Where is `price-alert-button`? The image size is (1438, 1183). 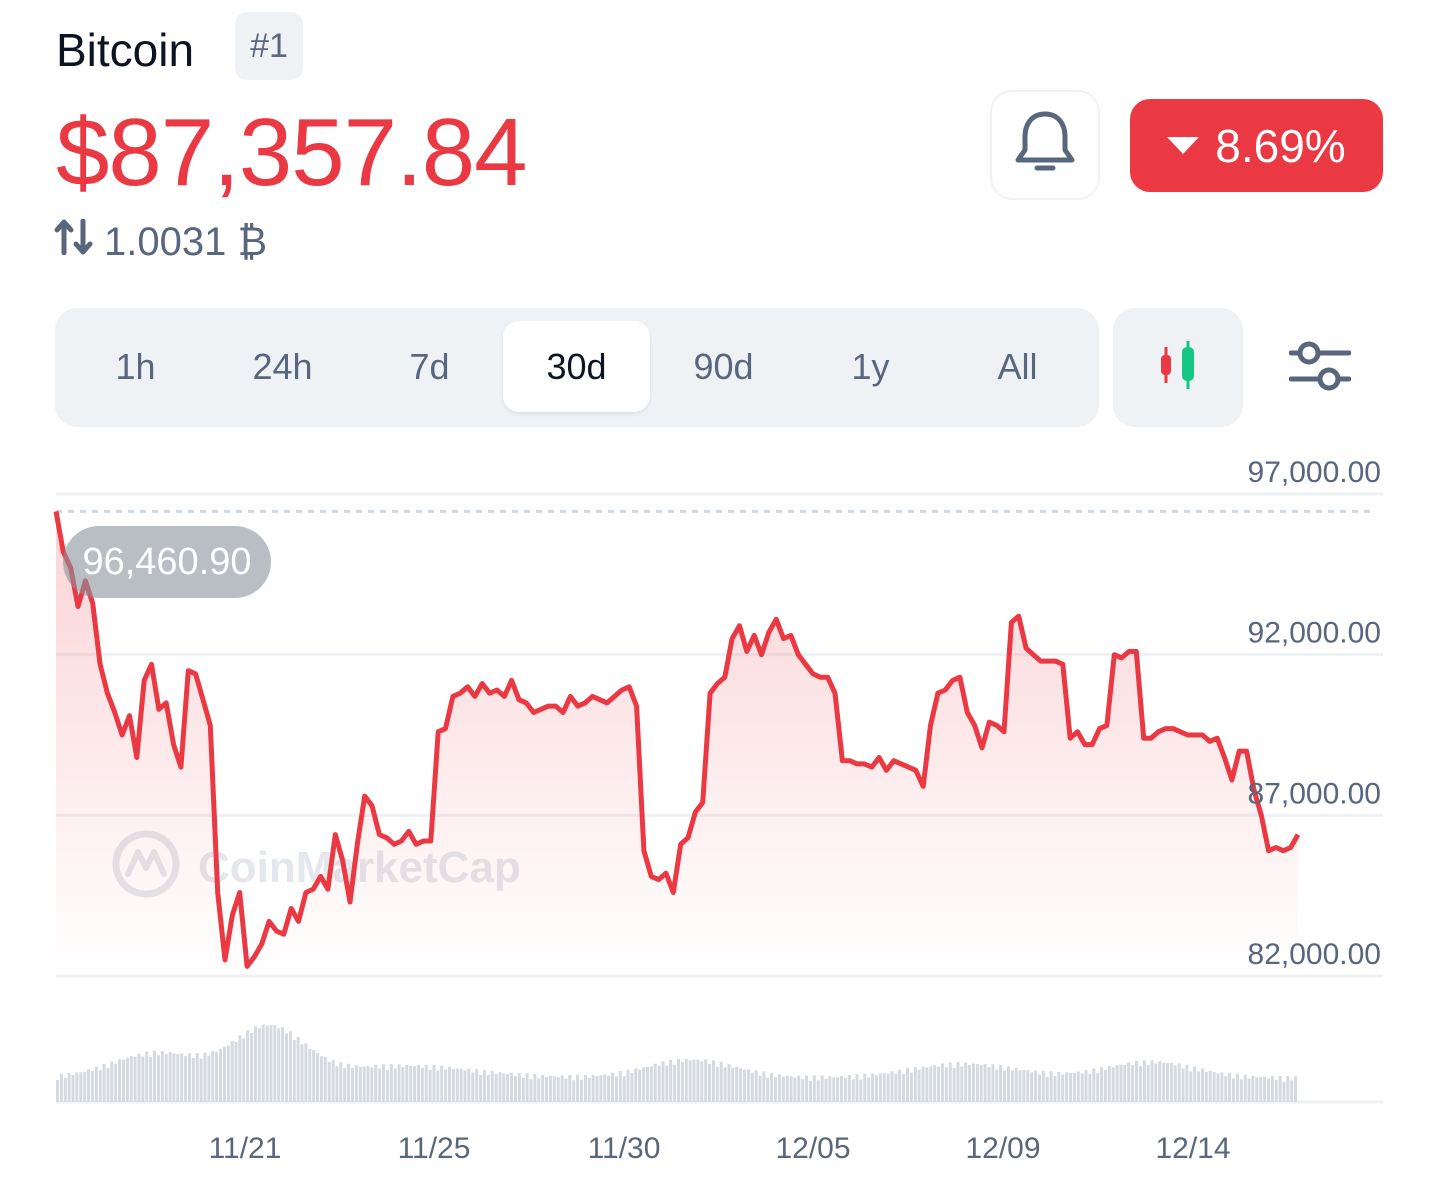 price-alert-button is located at coordinates (1045, 145).